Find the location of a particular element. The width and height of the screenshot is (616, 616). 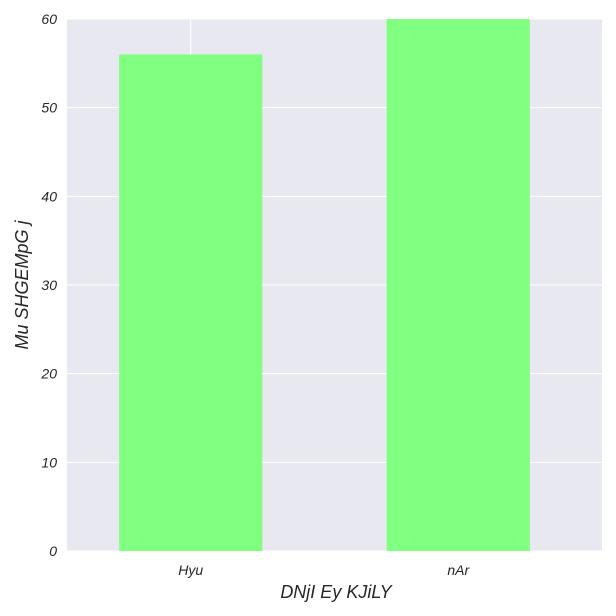

y-tick-label: 50 is located at coordinates (49, 108).